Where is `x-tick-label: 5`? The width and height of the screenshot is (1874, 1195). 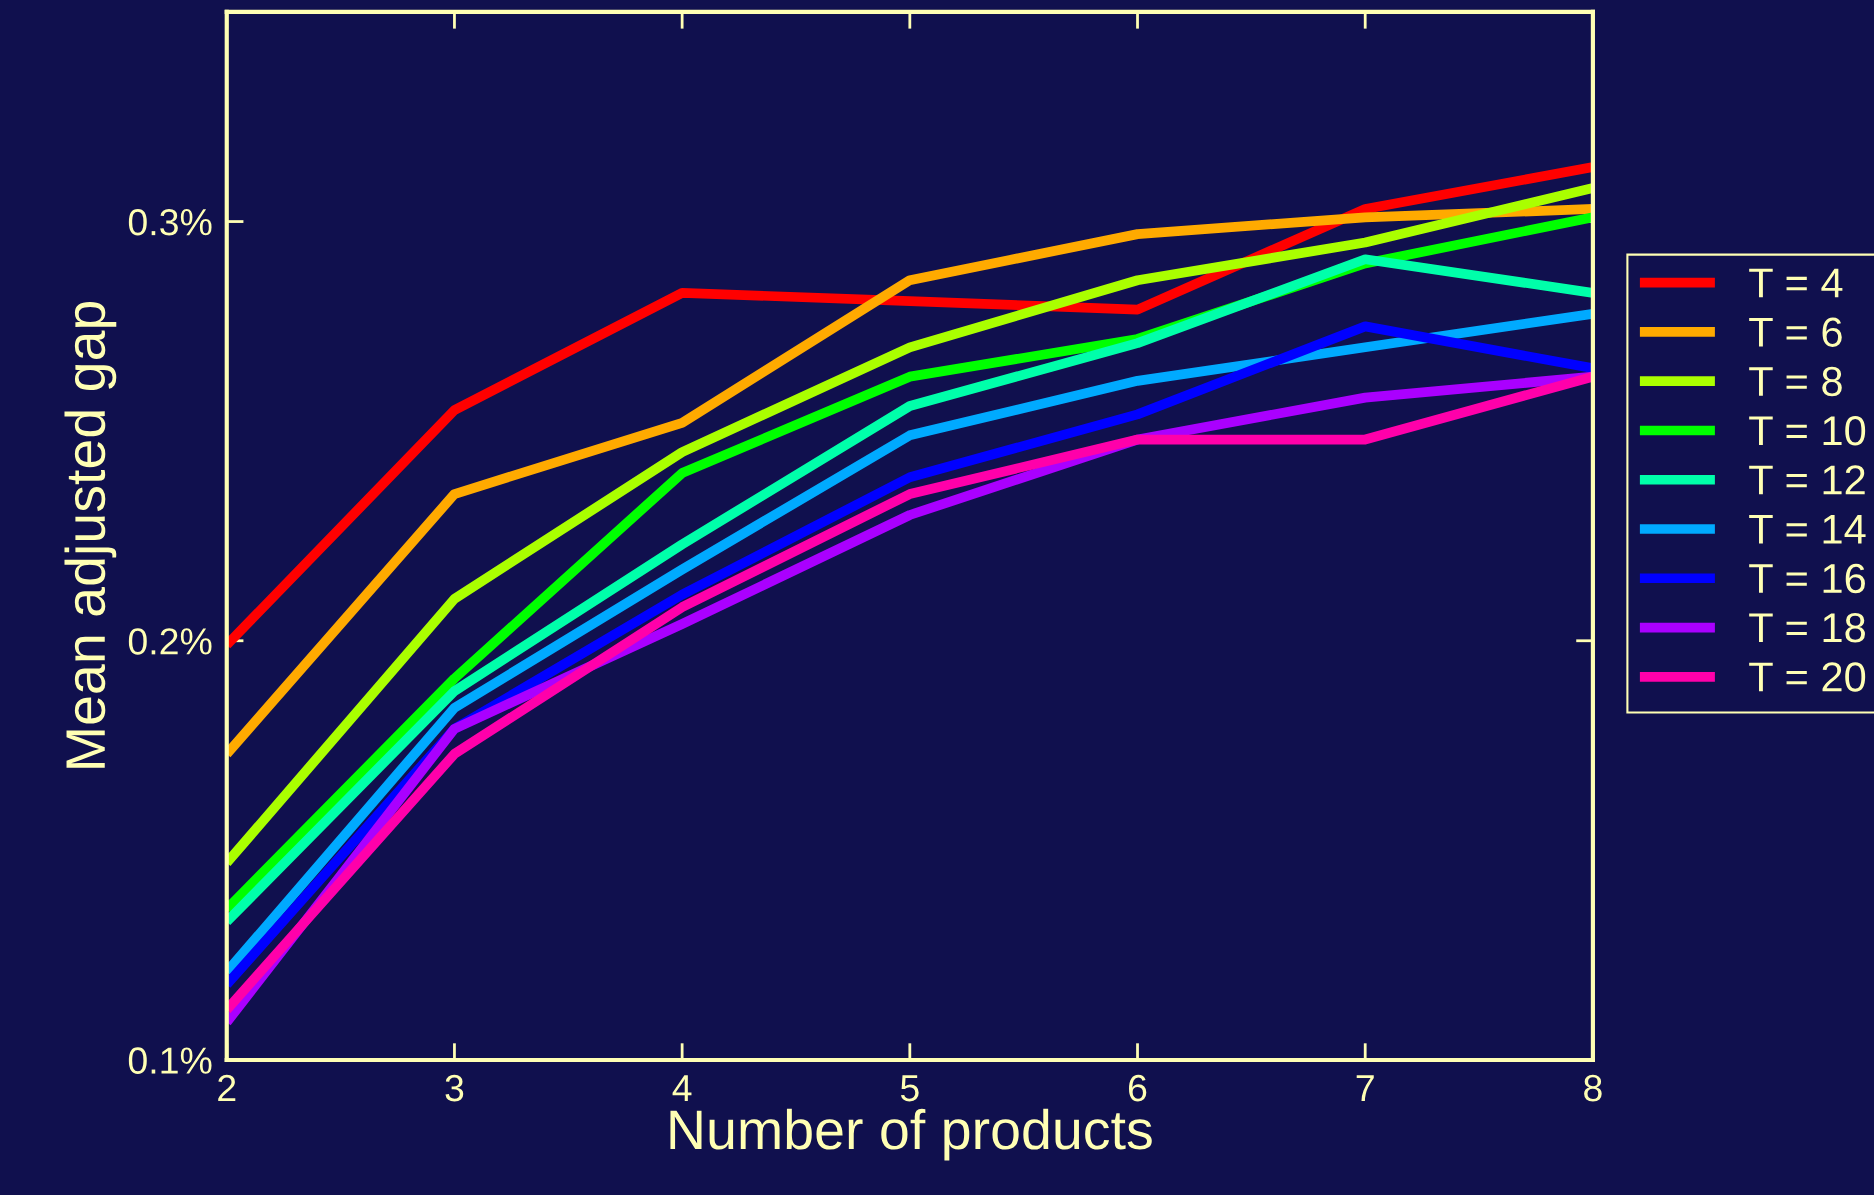
x-tick-label: 5 is located at coordinates (909, 1088).